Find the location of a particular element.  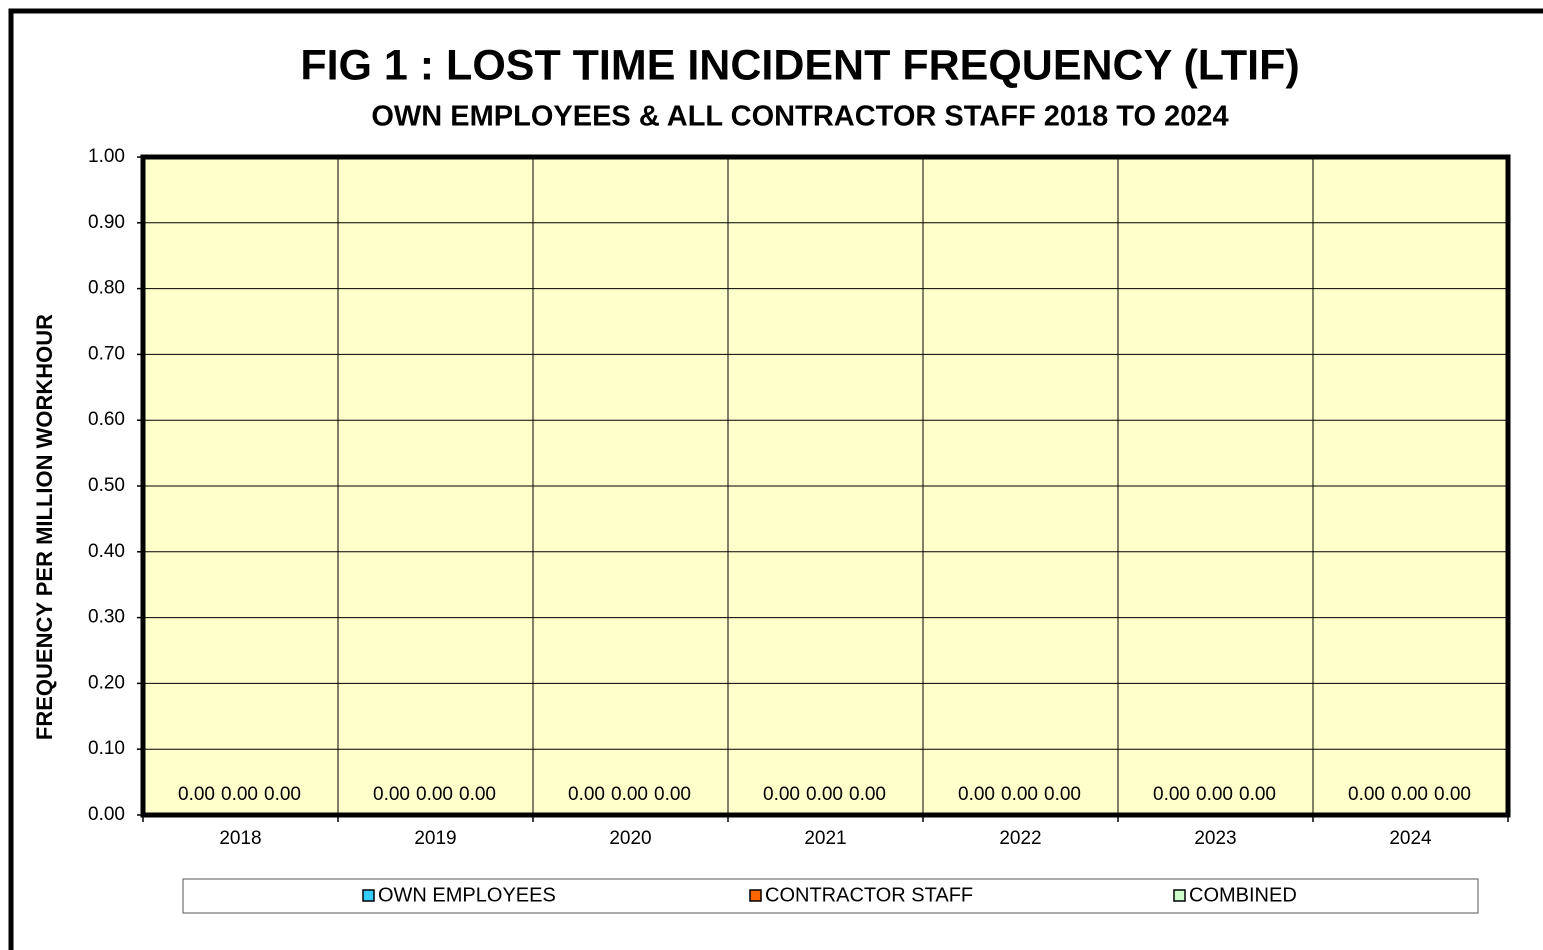

legend is located at coordinates (830, 896).